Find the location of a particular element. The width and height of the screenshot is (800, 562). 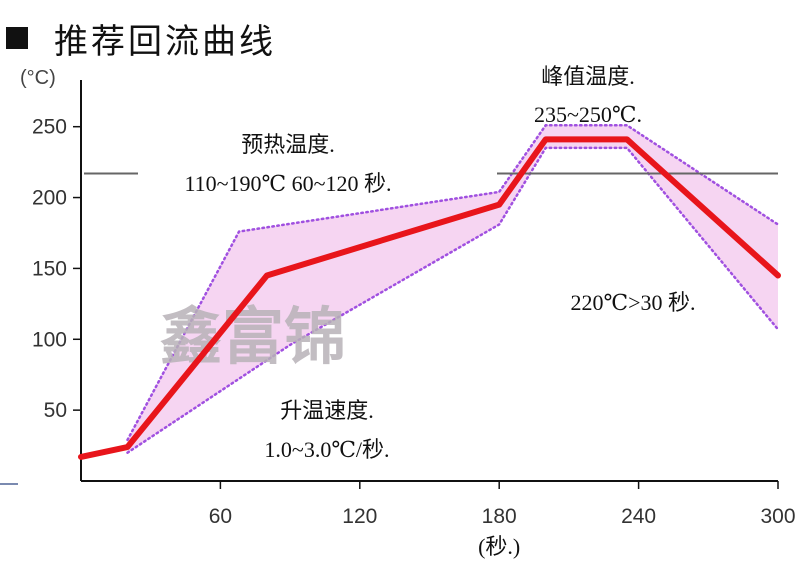

annotation-peak-line-2: 235~250℃. is located at coordinates (588, 114).